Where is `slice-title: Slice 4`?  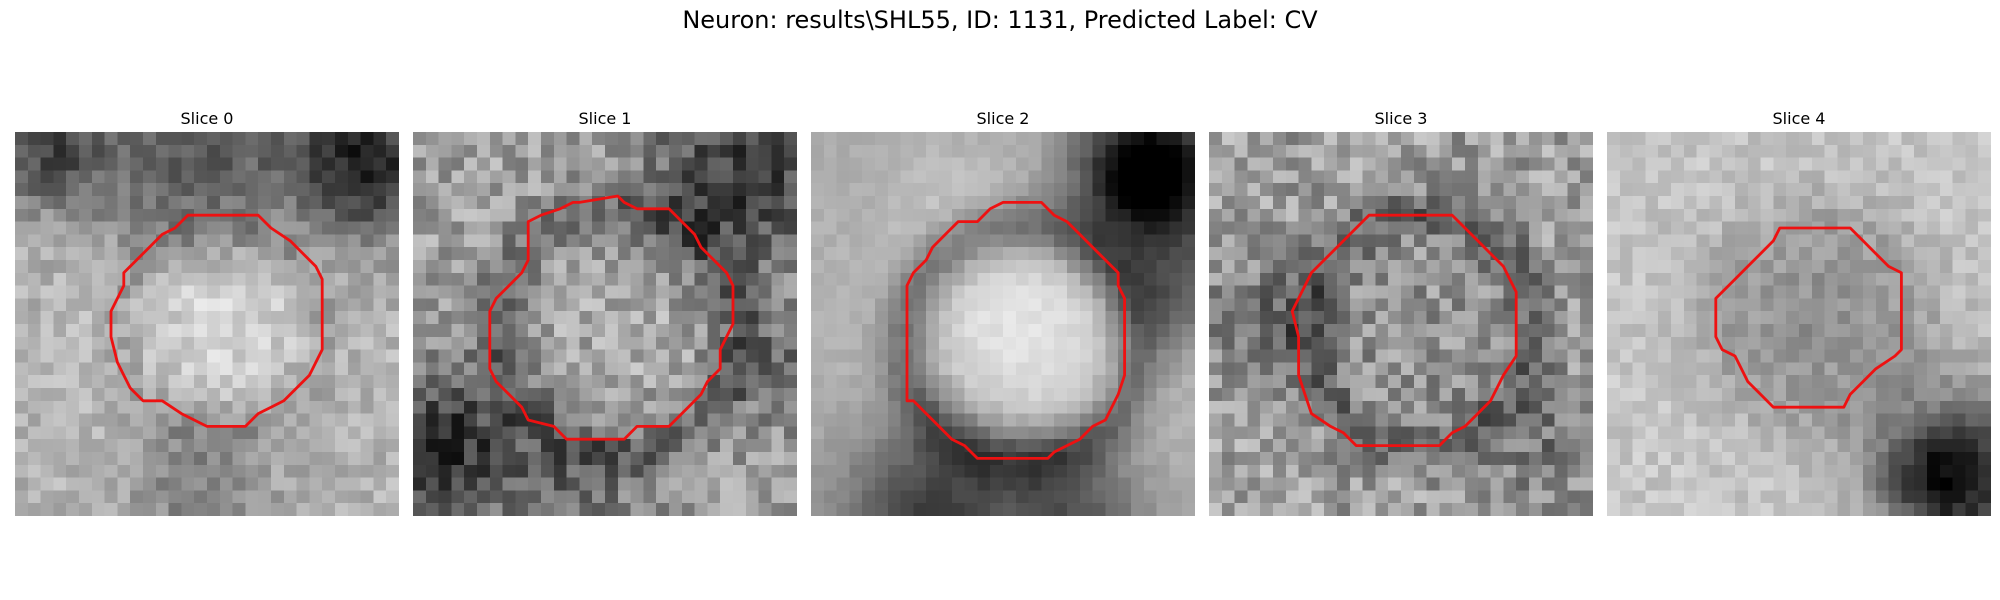
slice-title: Slice 4 is located at coordinates (1799, 118).